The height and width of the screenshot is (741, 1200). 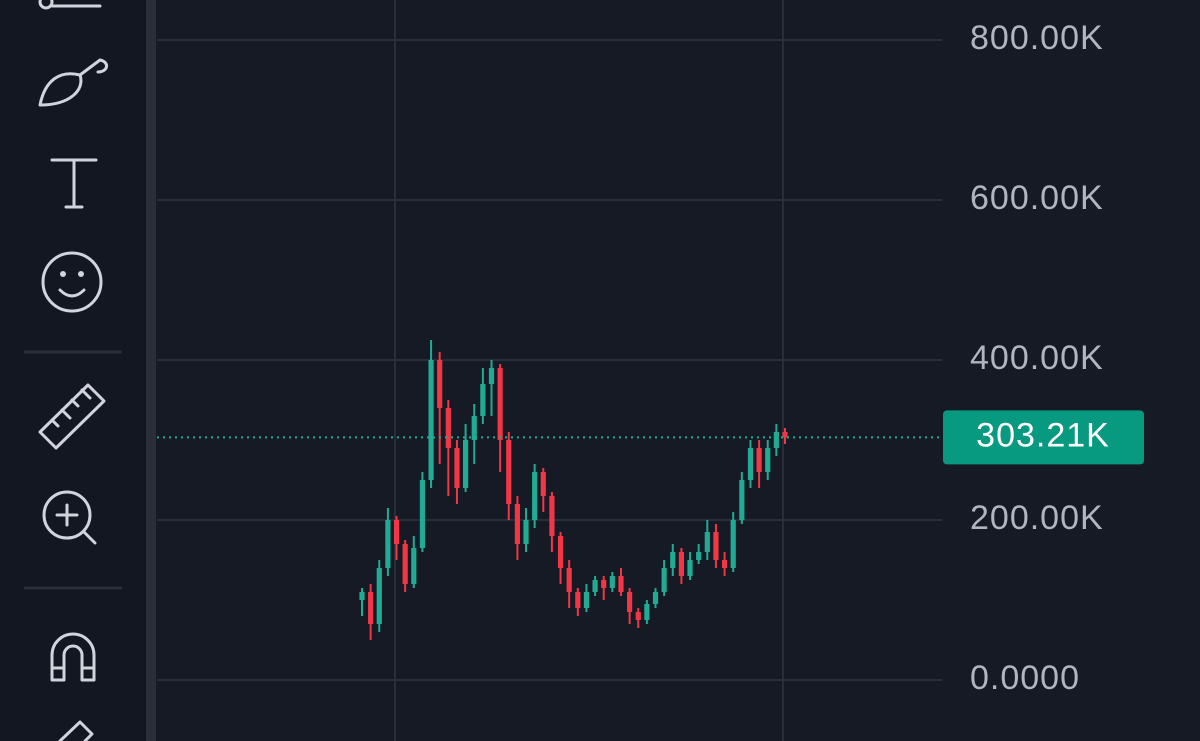 What do you see at coordinates (74, 183) in the screenshot?
I see `text-tool` at bounding box center [74, 183].